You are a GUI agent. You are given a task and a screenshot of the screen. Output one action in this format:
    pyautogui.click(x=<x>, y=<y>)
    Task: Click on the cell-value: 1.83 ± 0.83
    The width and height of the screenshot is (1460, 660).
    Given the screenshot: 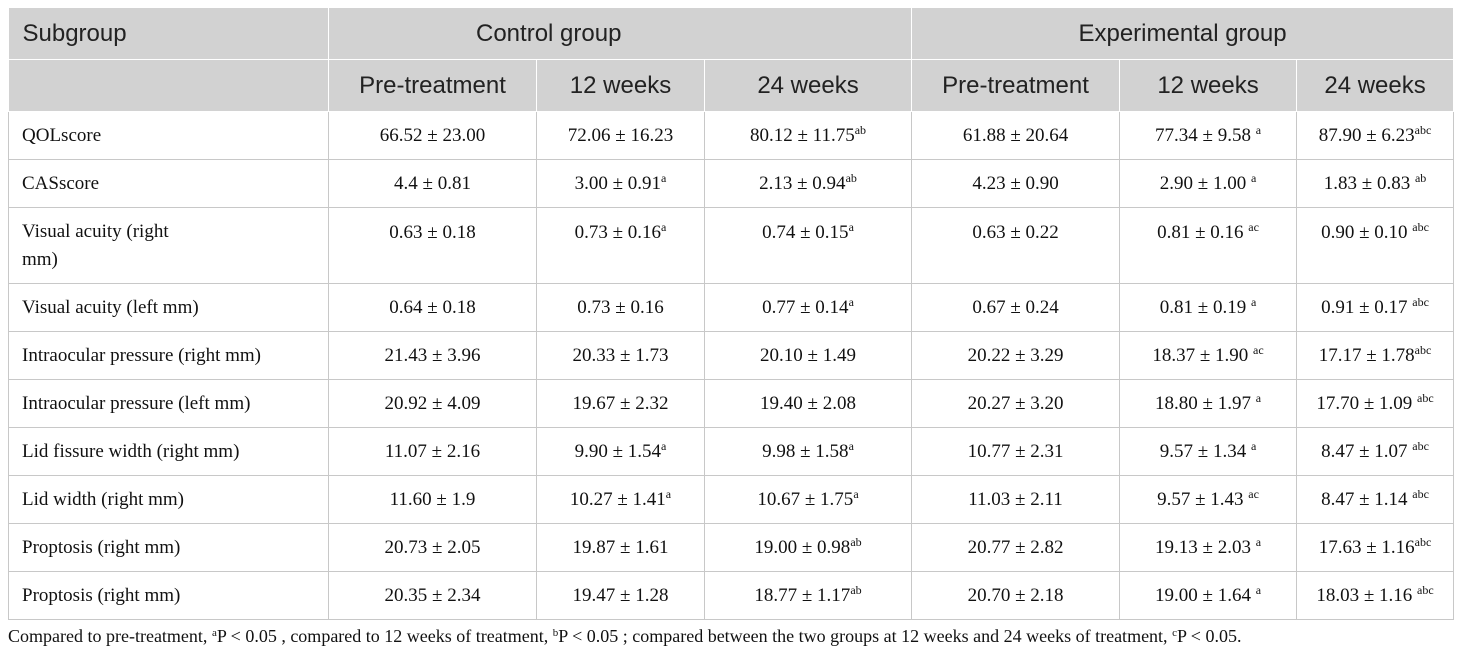 What is the action you would take?
    pyautogui.click(x=1369, y=183)
    